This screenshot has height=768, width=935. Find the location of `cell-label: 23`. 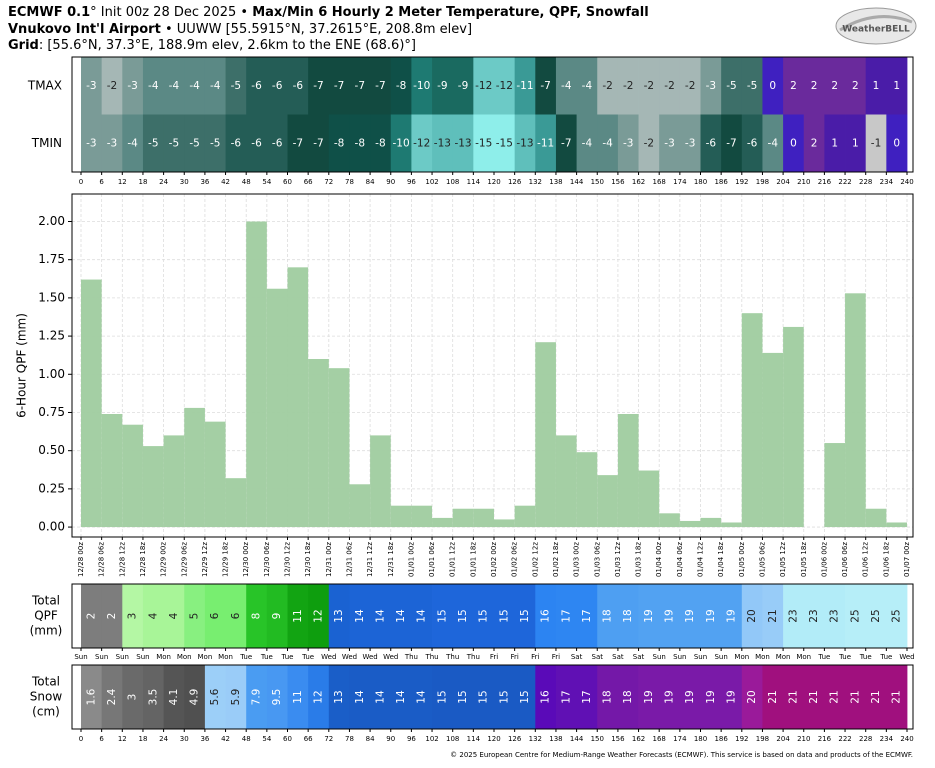

cell-label: 23 is located at coordinates (835, 615).